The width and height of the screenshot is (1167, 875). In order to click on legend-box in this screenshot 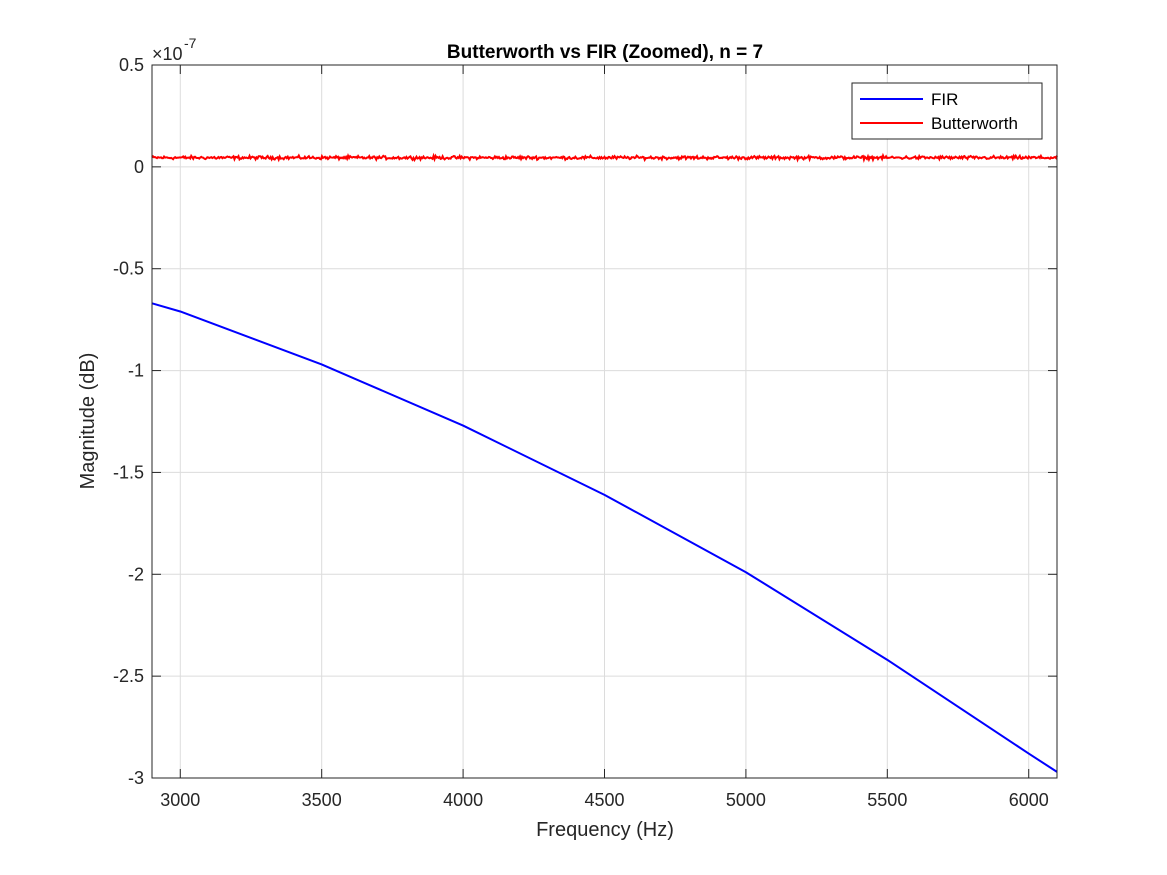, I will do `click(947, 111)`.